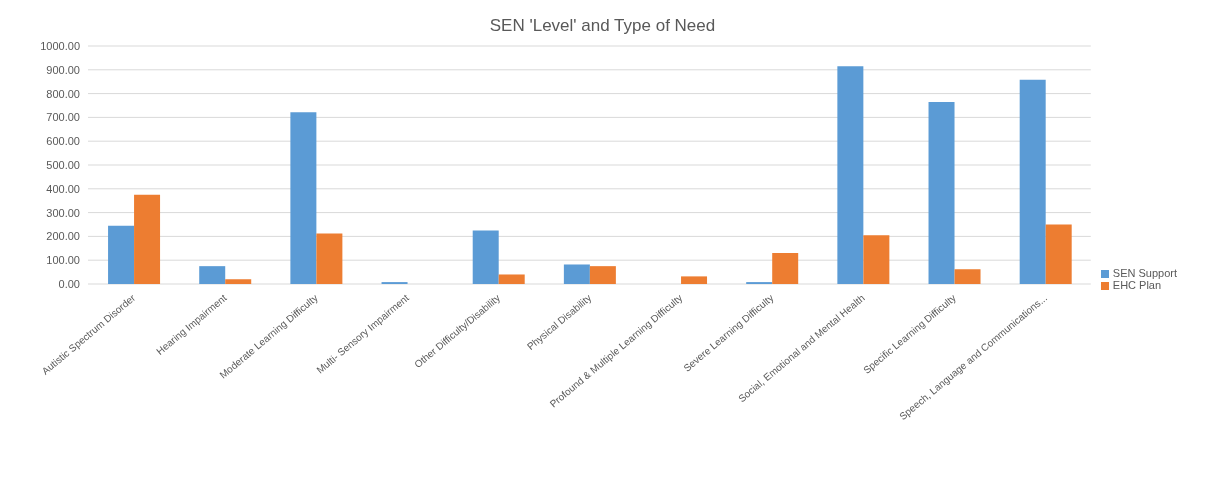  What do you see at coordinates (63, 212) in the screenshot?
I see `y-tick-label: 300.00` at bounding box center [63, 212].